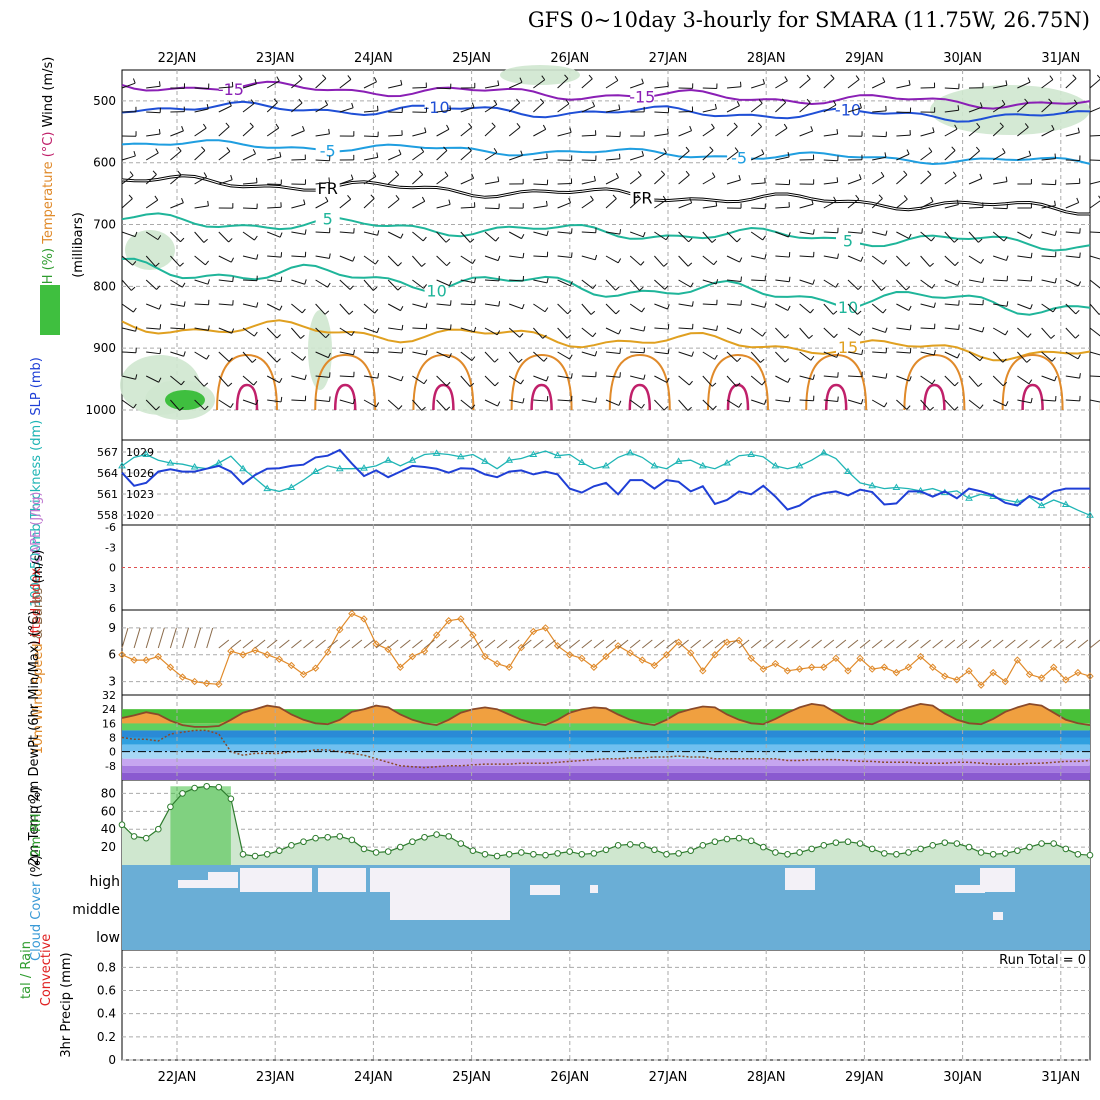 This screenshot has width=1100, height=1100. Describe the element at coordinates (606, 652) in the screenshot. I see `panel-frame-wind10m` at that location.